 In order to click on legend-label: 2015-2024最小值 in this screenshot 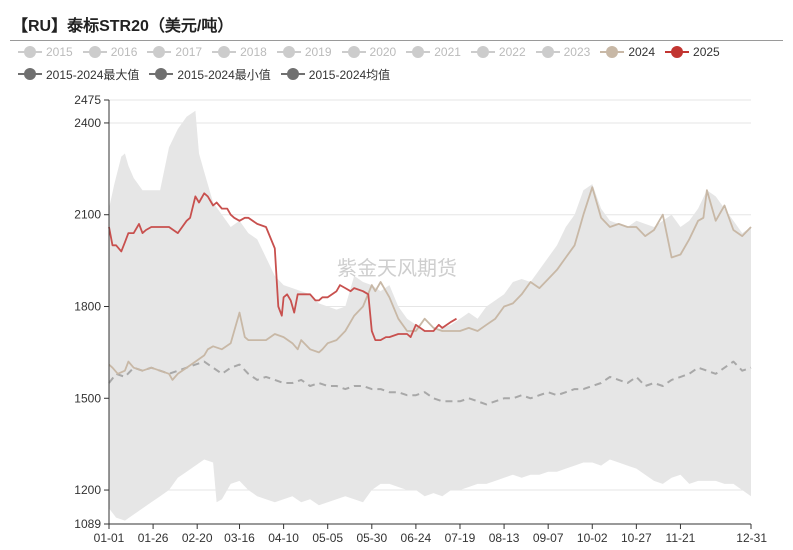, I will do `click(224, 74)`.